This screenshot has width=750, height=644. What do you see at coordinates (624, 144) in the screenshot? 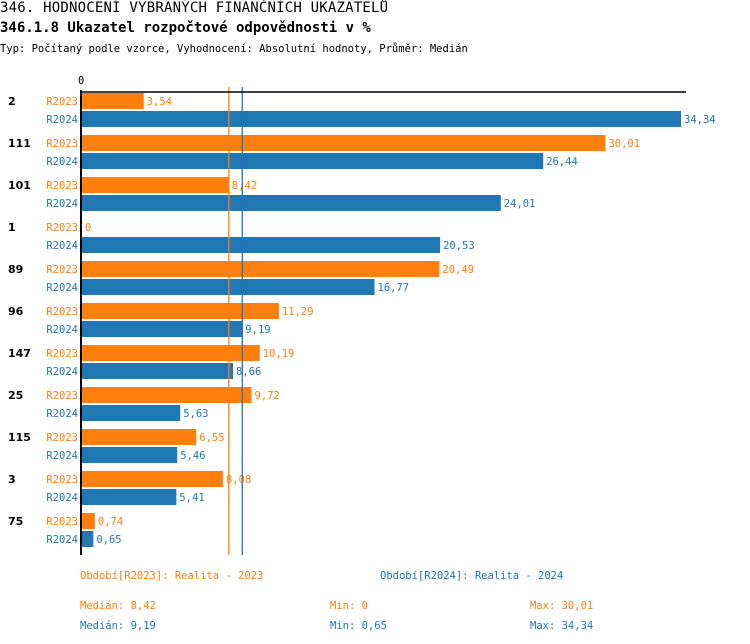
I see `value-label: 30,01` at bounding box center [624, 144].